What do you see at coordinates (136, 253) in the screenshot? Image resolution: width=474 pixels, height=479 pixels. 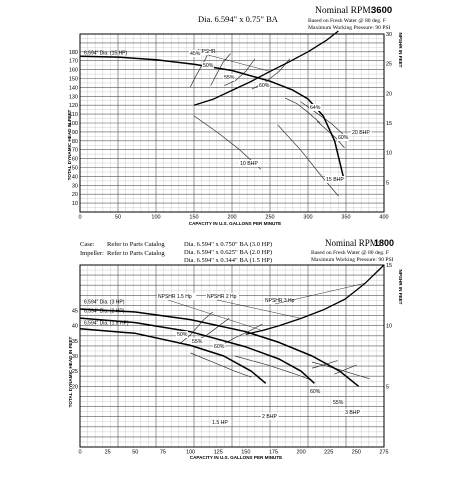 I see `chart2-impeller-value: Refer to Parts Catalog` at bounding box center [136, 253].